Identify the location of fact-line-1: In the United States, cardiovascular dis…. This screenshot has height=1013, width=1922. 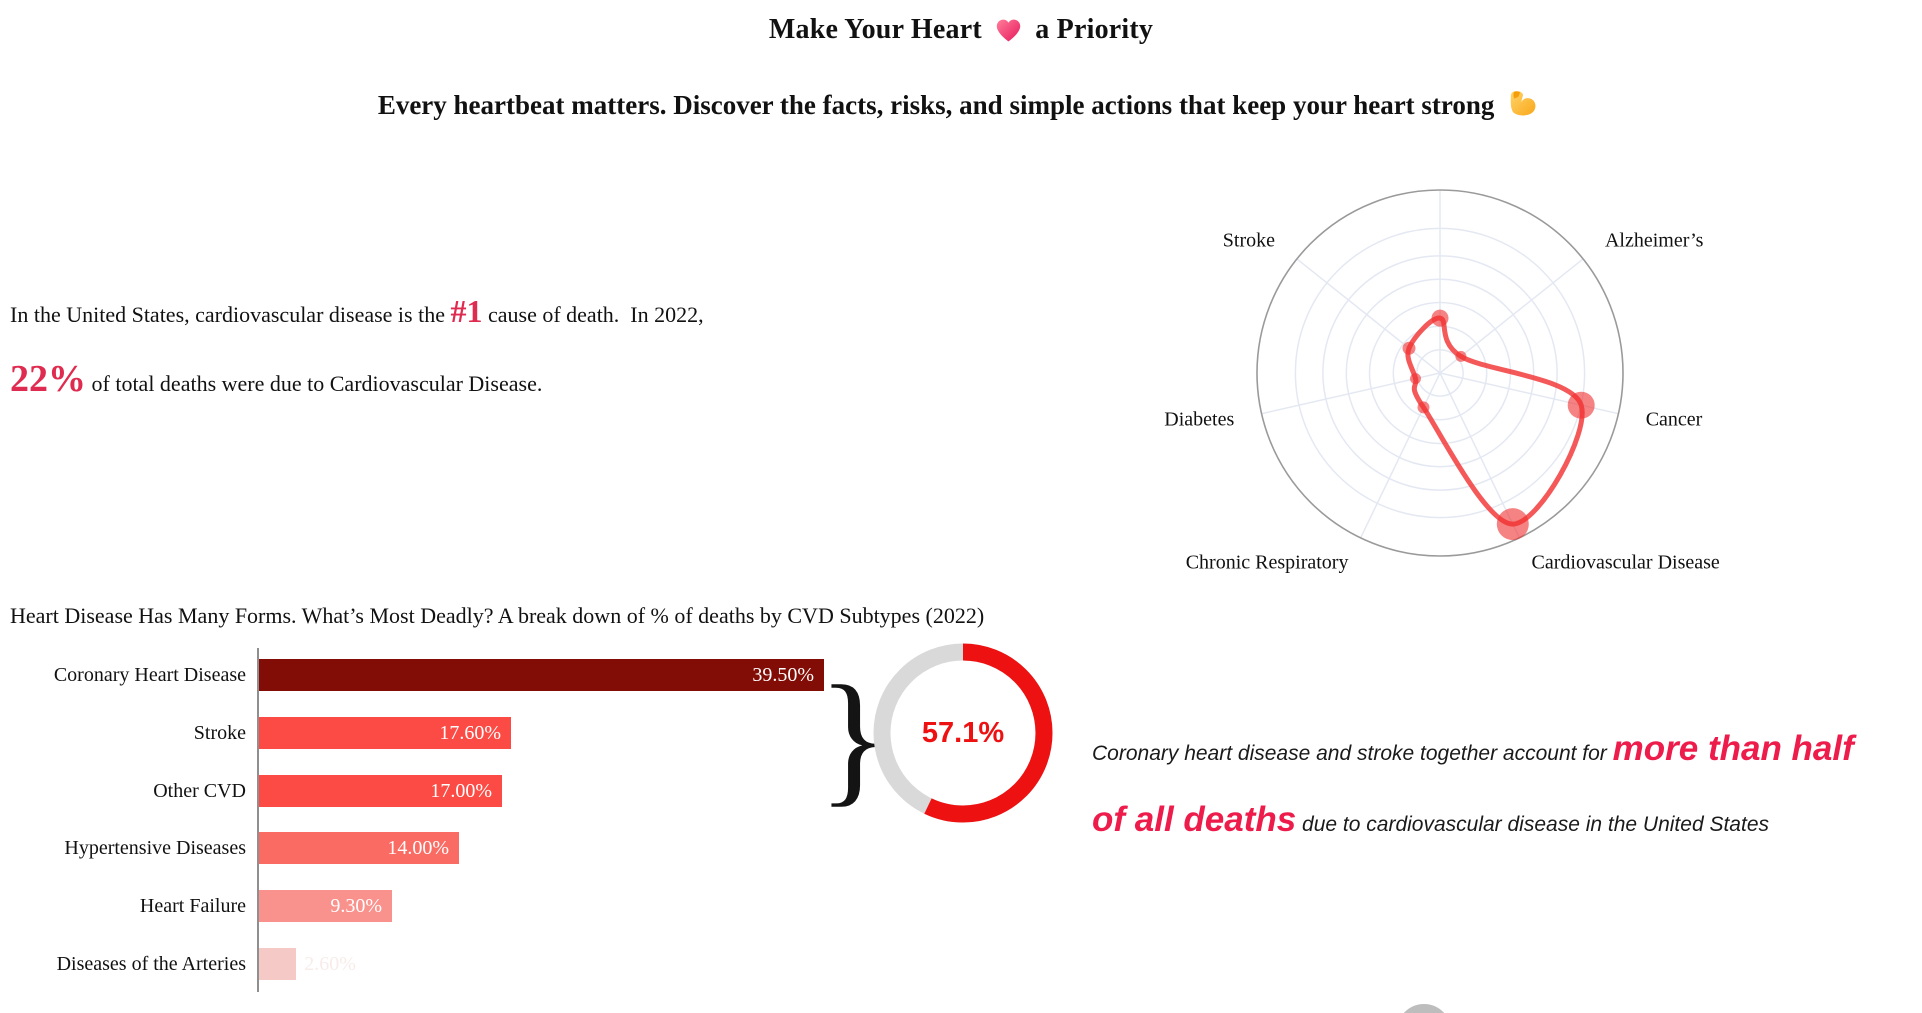
(460, 311).